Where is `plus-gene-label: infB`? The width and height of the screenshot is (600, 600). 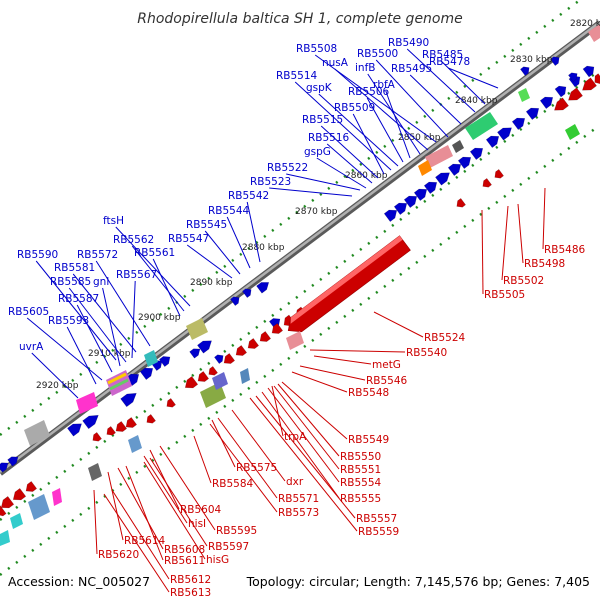
plus-gene-label: infB is located at coordinates (365, 68).